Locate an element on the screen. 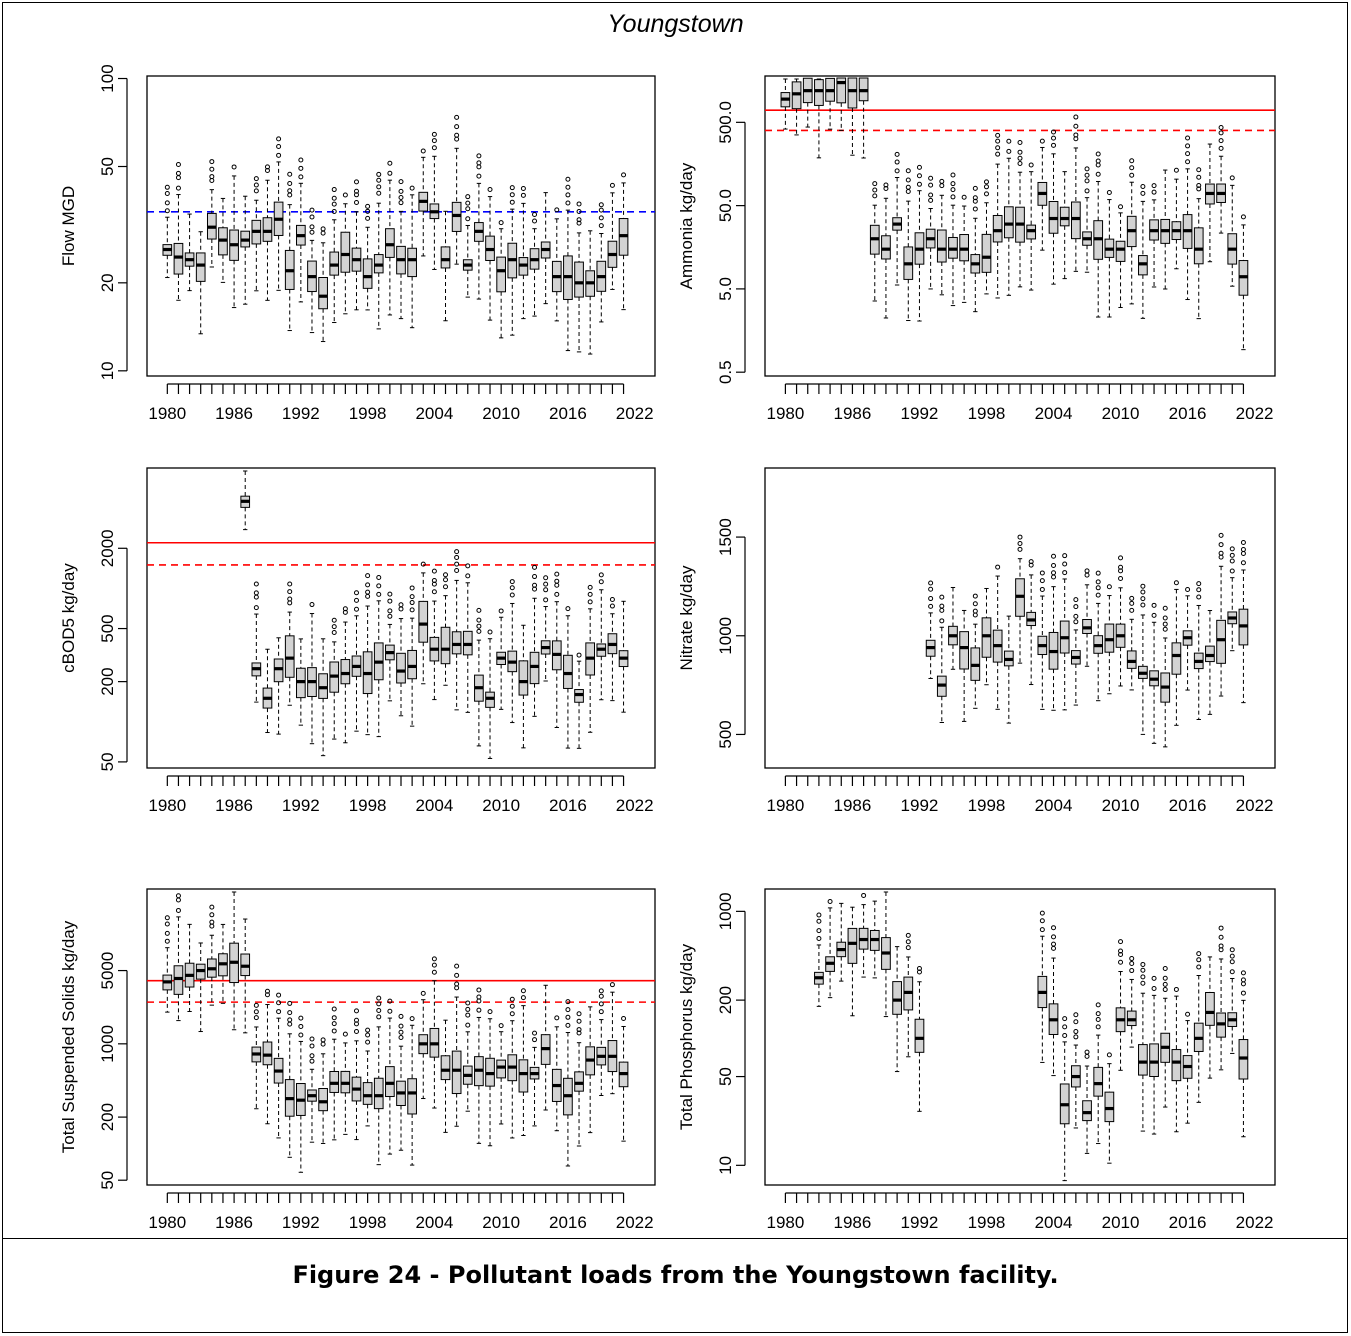 The width and height of the screenshot is (1351, 1336). y-axis-title: Nitrate kg/day is located at coordinates (686, 617).